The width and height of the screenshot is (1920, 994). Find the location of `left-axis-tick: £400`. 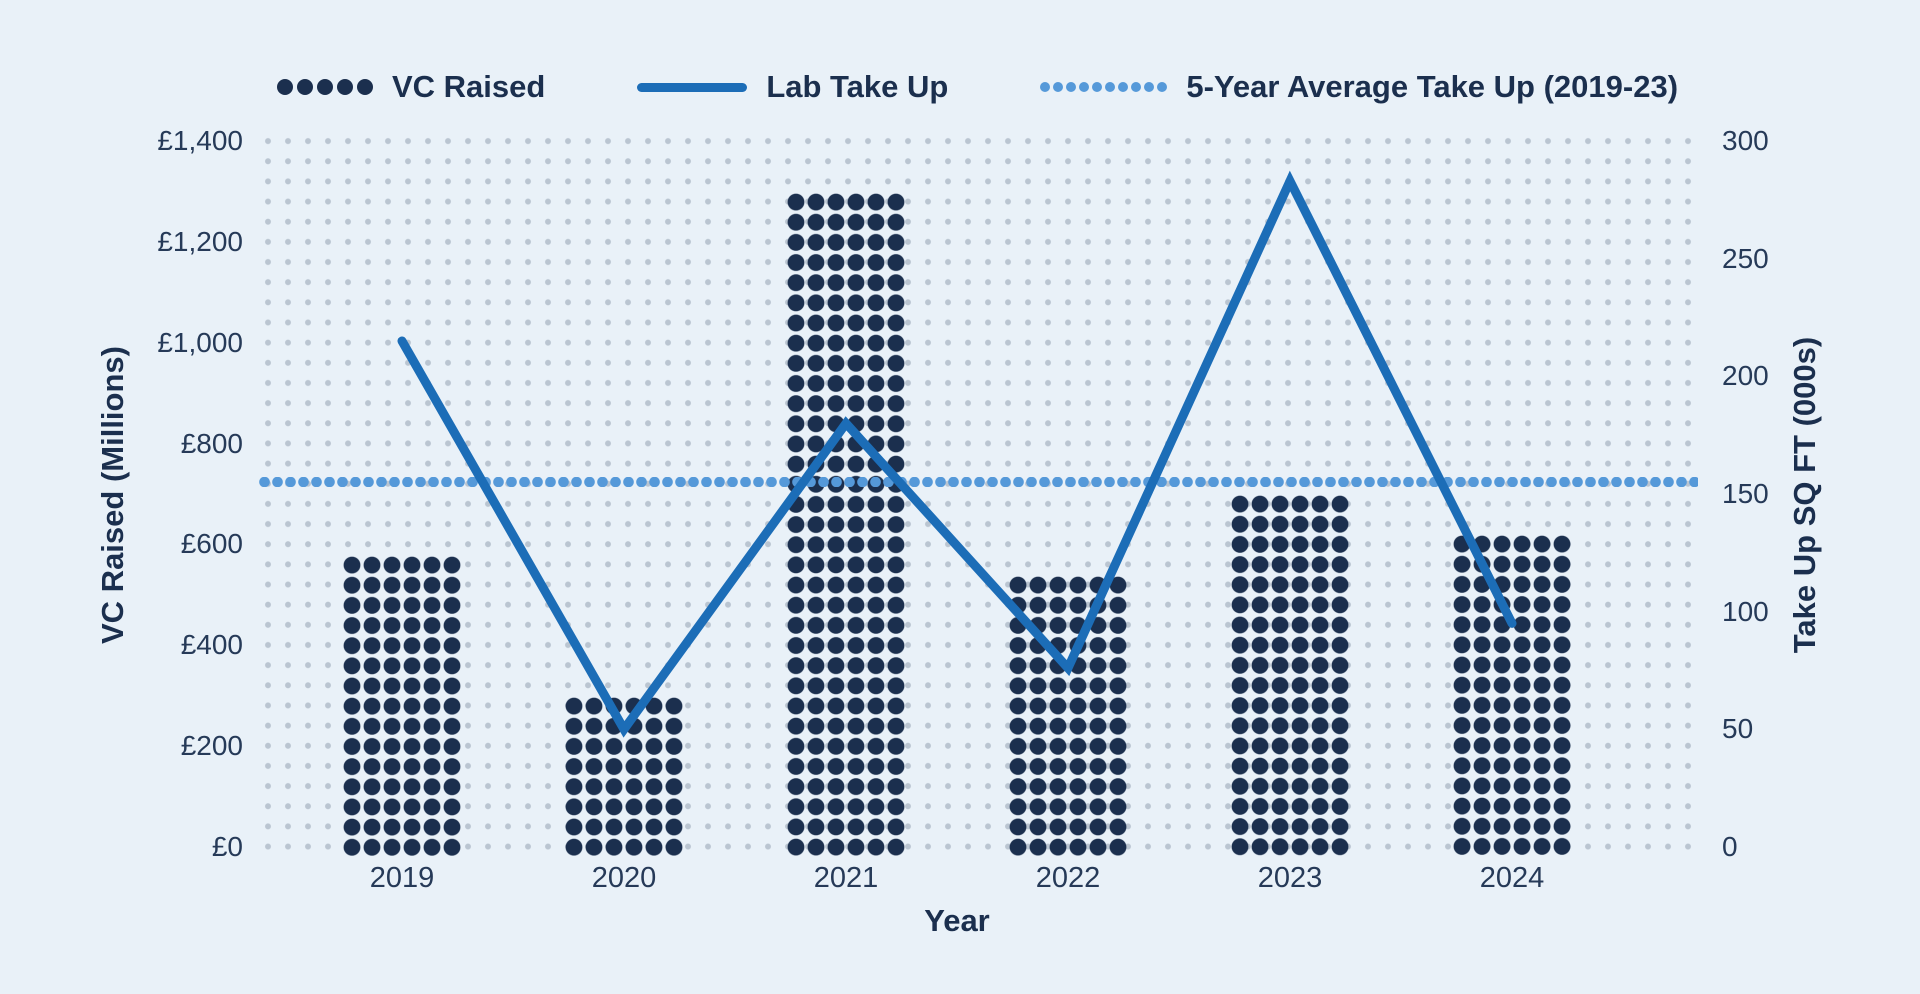

left-axis-tick: £400 is located at coordinates (211, 645).